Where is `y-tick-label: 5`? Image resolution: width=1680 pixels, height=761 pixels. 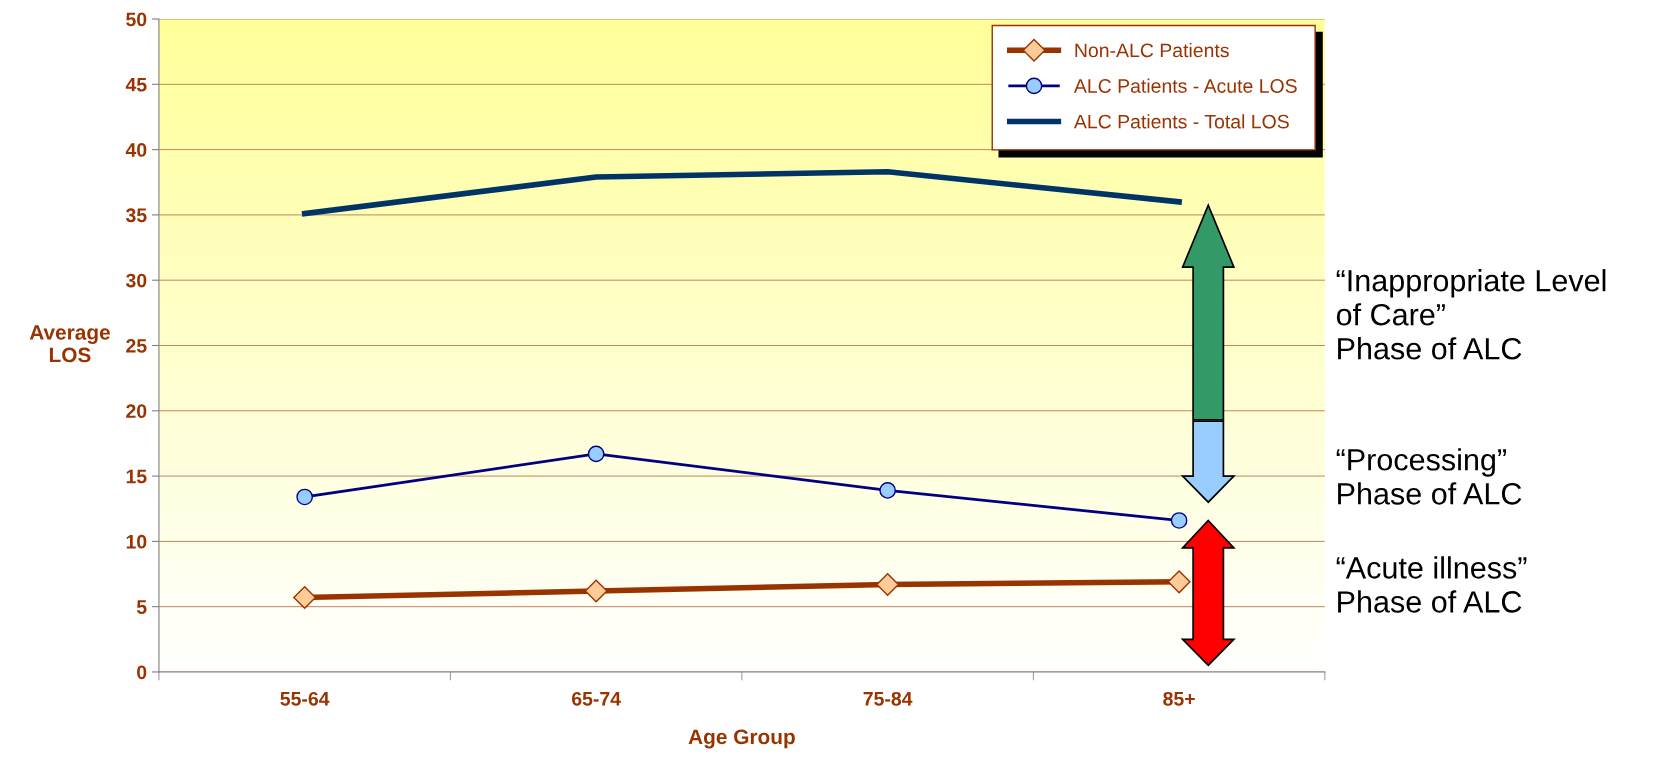 y-tick-label: 5 is located at coordinates (141, 607).